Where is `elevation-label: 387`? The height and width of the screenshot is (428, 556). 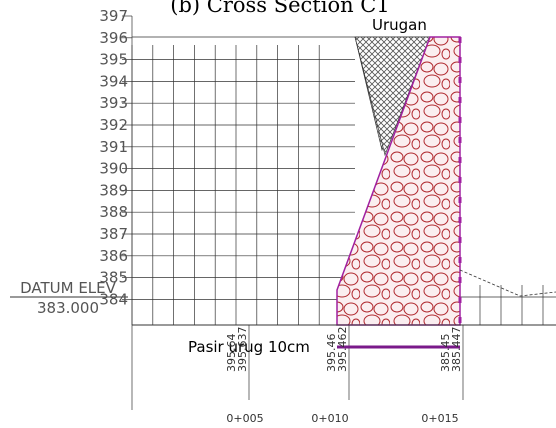
elevation-label: 387 is located at coordinates (113, 234).